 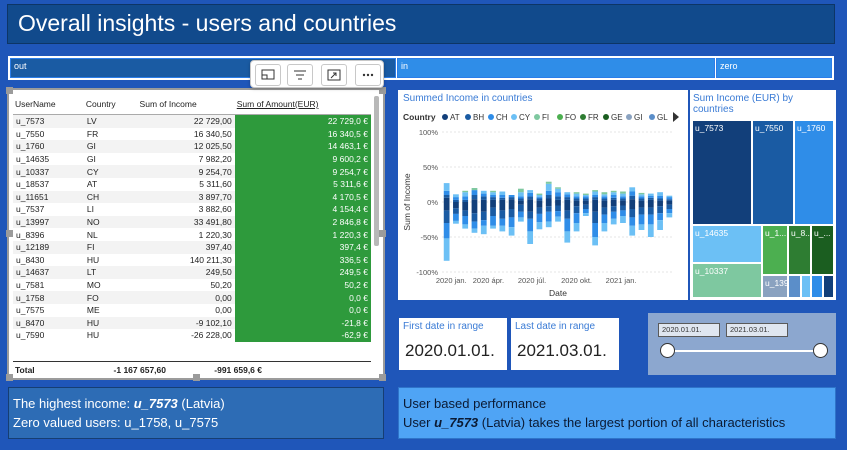 I want to click on table-row: u_8396 NL 1 220,30 1 220,3 €, so click(x=192, y=234).